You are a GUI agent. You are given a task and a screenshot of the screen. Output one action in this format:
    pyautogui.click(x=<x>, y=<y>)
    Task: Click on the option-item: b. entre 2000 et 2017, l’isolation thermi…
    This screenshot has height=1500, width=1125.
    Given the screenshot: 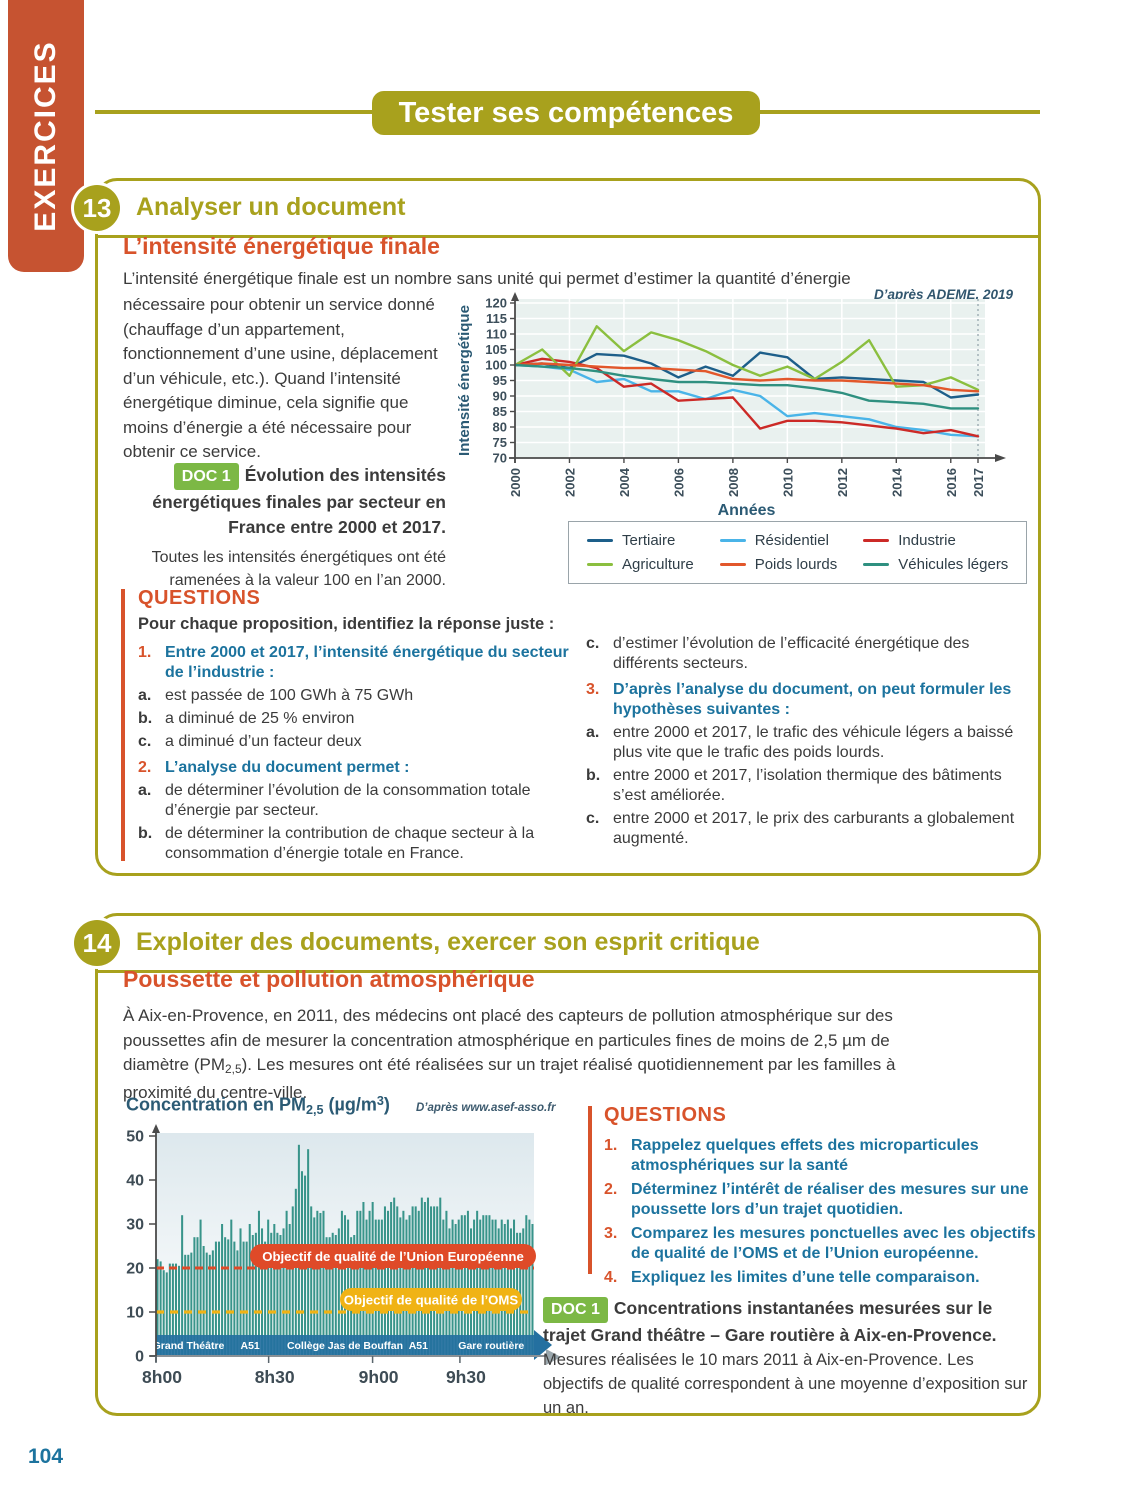 What is the action you would take?
    pyautogui.click(x=794, y=785)
    